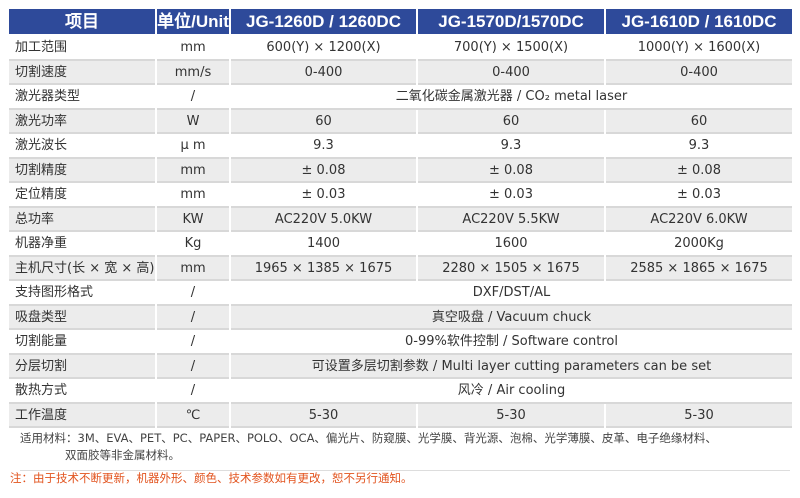 The image size is (800, 498). Describe the element at coordinates (511, 21) in the screenshot. I see `header-cell: JG-1570D/1570DC` at that location.